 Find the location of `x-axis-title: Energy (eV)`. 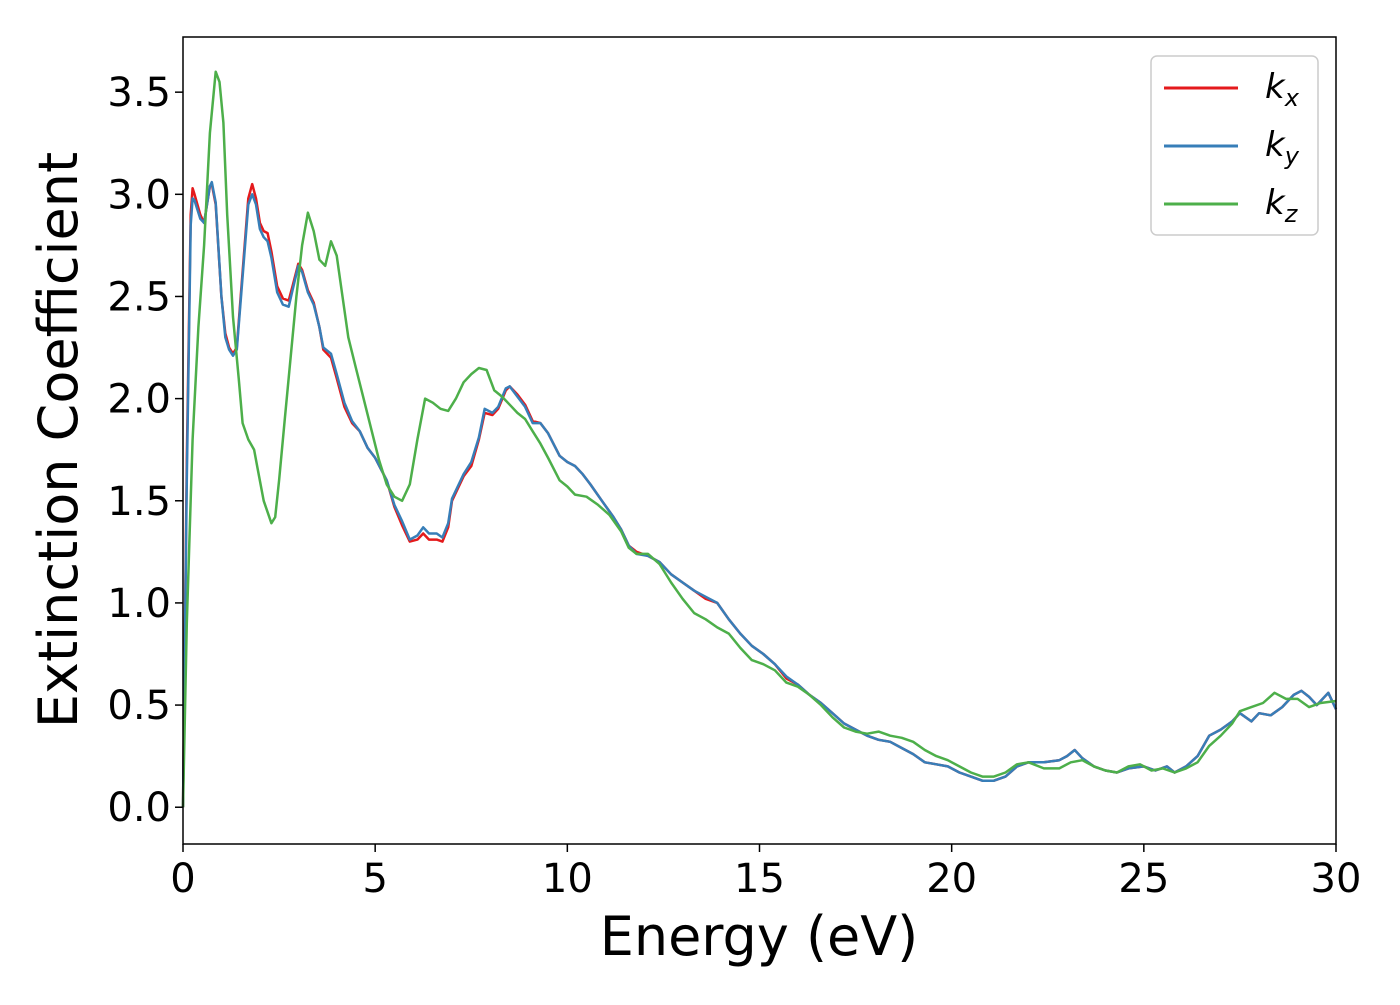

x-axis-title: Energy (eV) is located at coordinates (759, 936).